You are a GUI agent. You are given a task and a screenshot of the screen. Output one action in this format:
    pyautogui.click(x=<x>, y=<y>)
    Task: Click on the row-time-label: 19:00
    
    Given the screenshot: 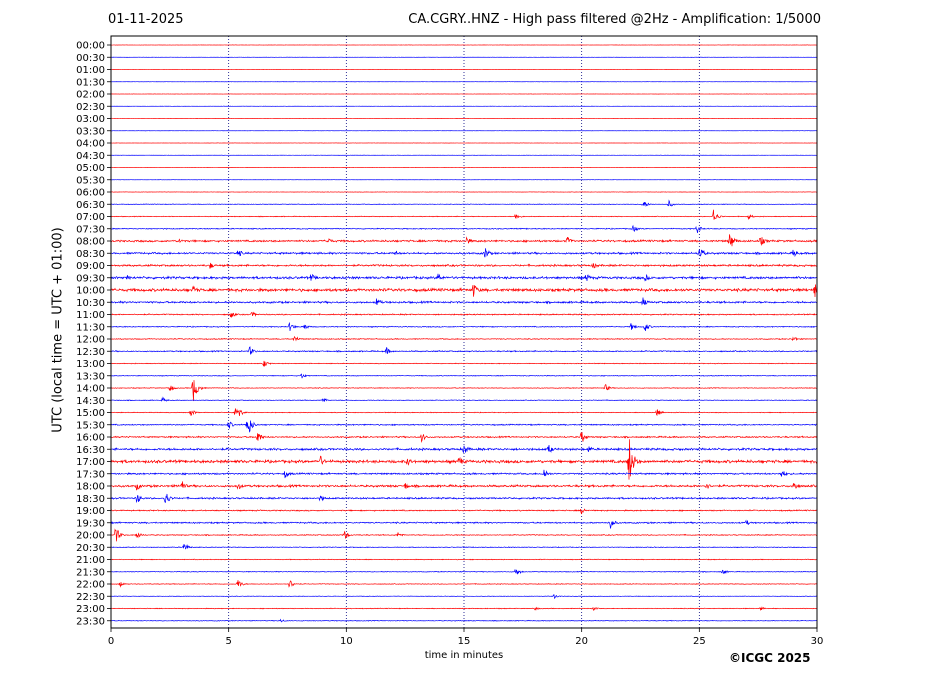 What is the action you would take?
    pyautogui.click(x=90, y=511)
    